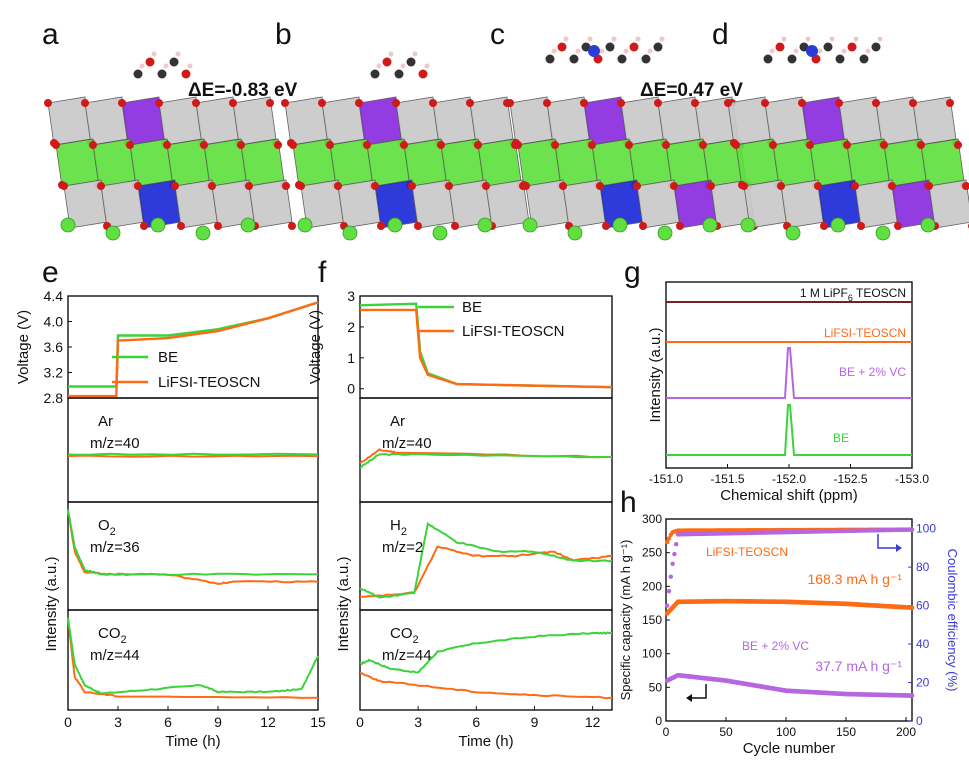 This screenshot has height=775, width=969. I want to click on x-tick-label: 9, so click(218, 722).